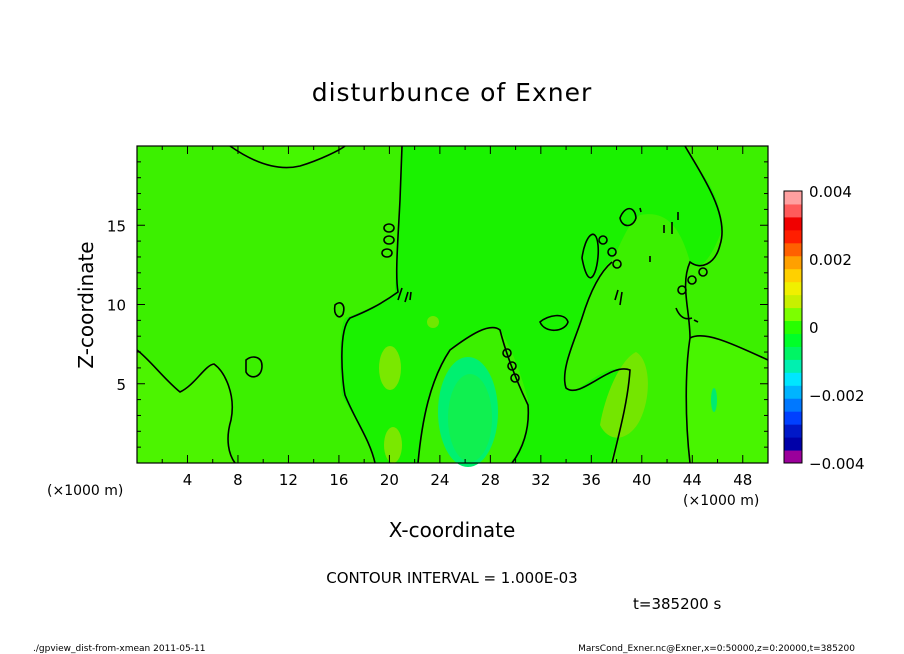  I want to click on contour-interval: CONTOUR INTERVAL = 1.000E-03, so click(451, 578).